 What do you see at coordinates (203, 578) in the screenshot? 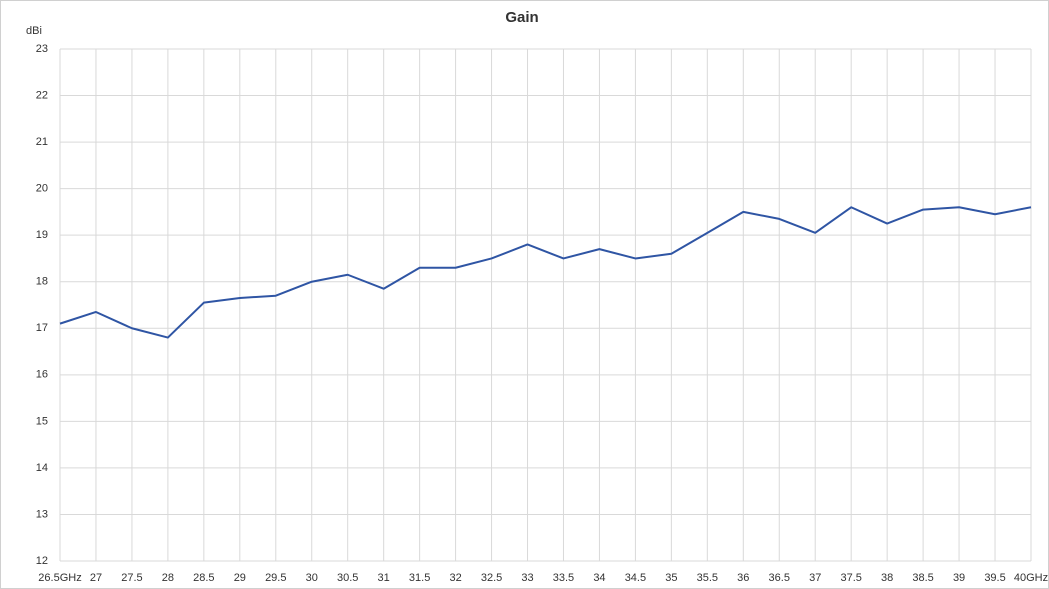
I see `x-tick-label: 28.5` at bounding box center [203, 578].